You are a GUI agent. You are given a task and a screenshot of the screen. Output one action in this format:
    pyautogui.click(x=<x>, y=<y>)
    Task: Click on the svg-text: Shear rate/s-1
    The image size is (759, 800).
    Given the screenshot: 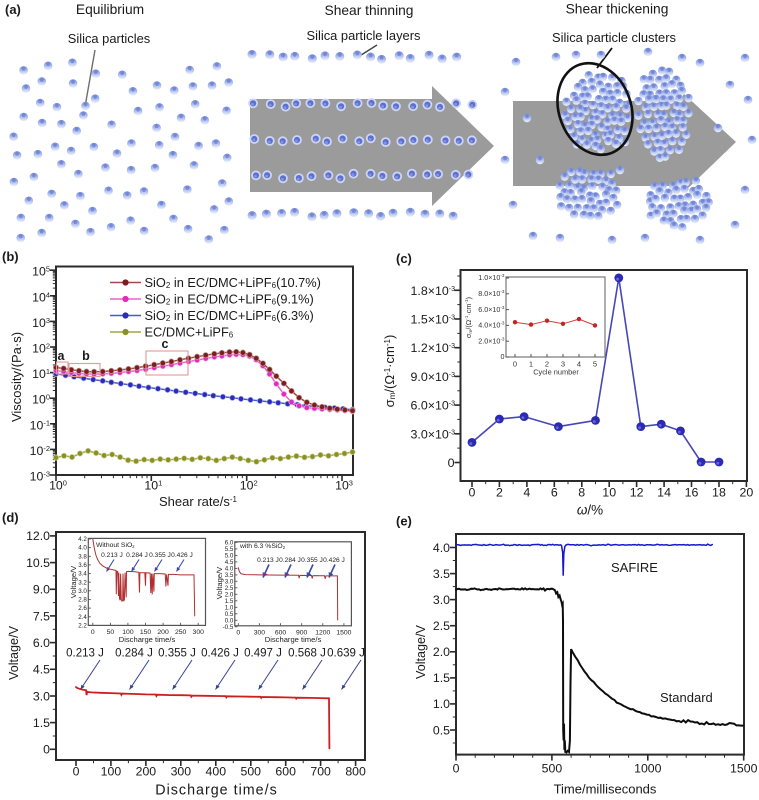 What is the action you would take?
    pyautogui.click(x=198, y=501)
    